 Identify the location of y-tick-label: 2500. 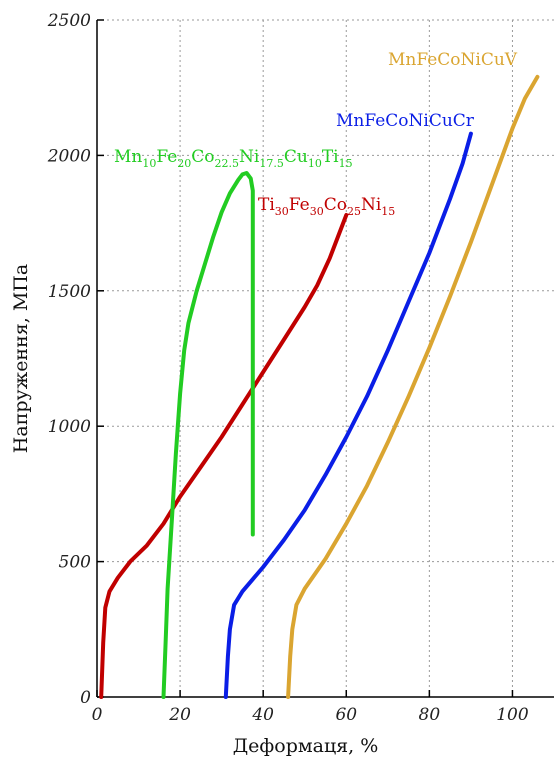
(69, 21).